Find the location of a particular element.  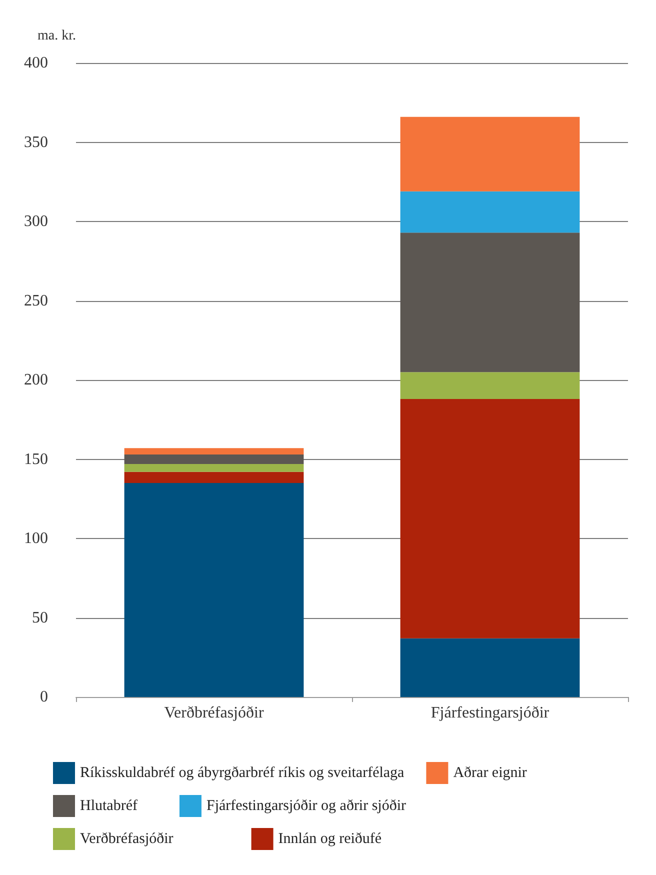

legend-label: Hlutabréf is located at coordinates (109, 806).